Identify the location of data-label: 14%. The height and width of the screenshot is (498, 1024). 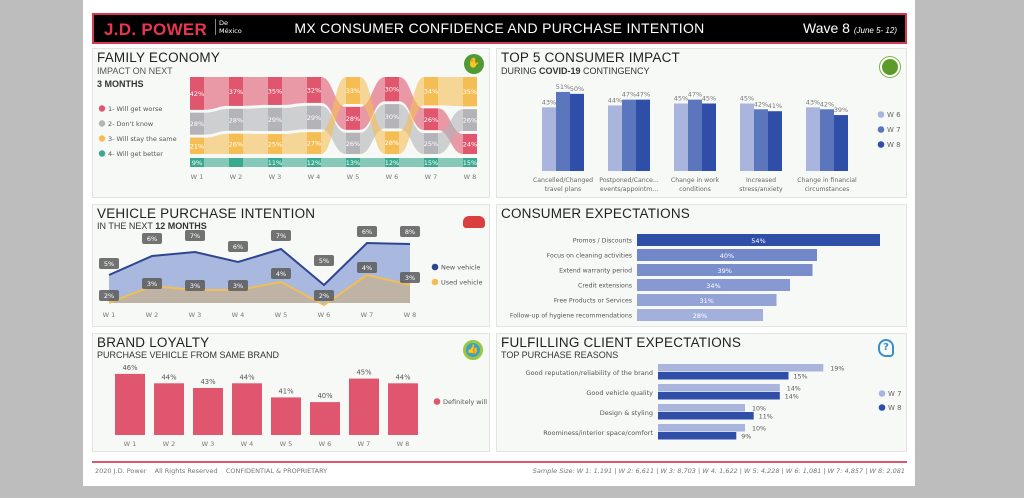
(794, 389).